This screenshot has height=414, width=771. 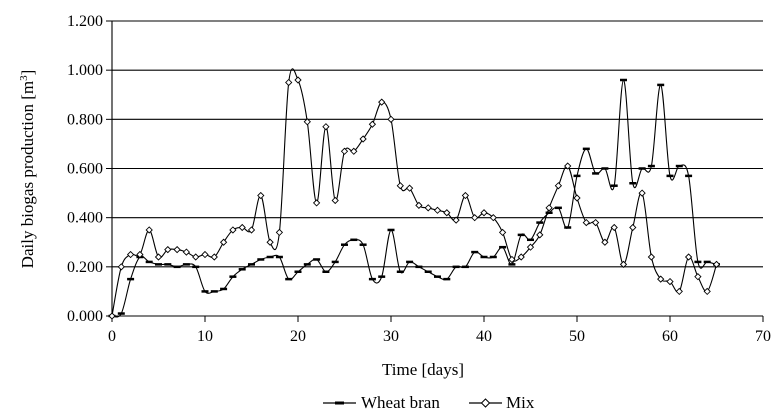 I want to click on x-tick-label: 30, so click(x=391, y=336).